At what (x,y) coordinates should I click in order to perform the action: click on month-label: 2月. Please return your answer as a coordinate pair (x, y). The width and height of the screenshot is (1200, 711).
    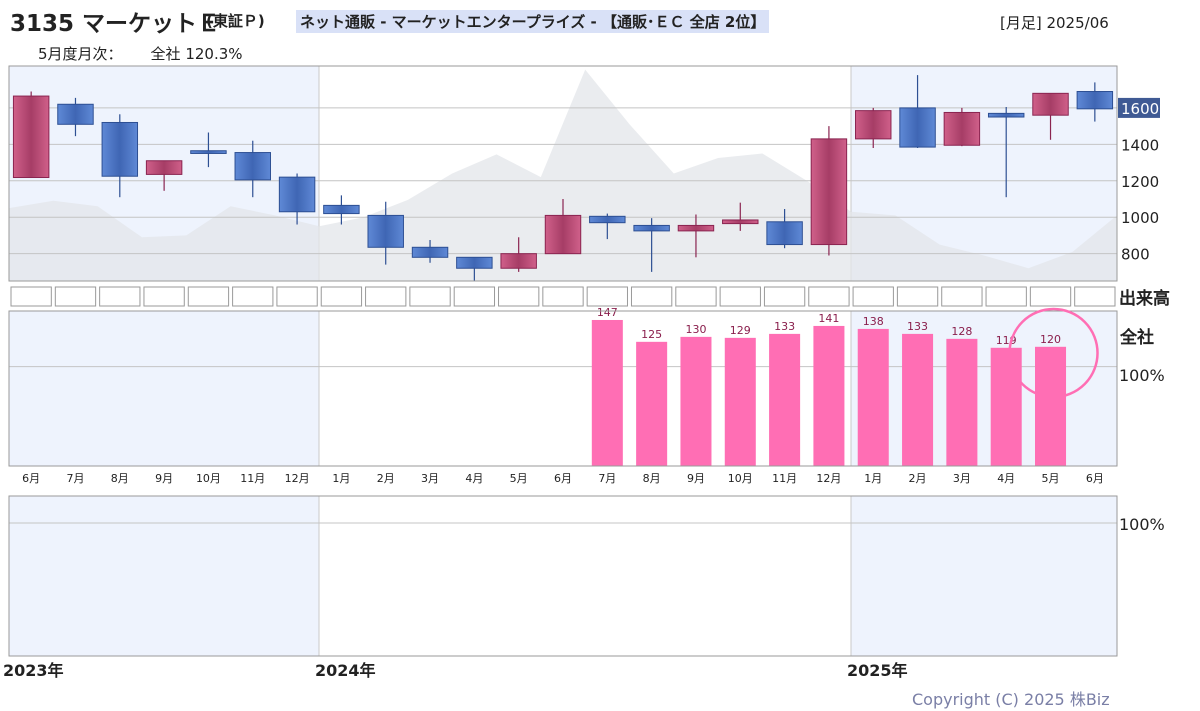
    Looking at the image, I should click on (918, 478).